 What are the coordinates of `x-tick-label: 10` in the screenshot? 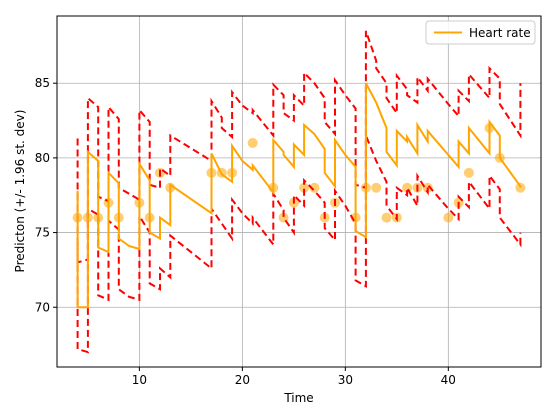 It's located at (139, 380).